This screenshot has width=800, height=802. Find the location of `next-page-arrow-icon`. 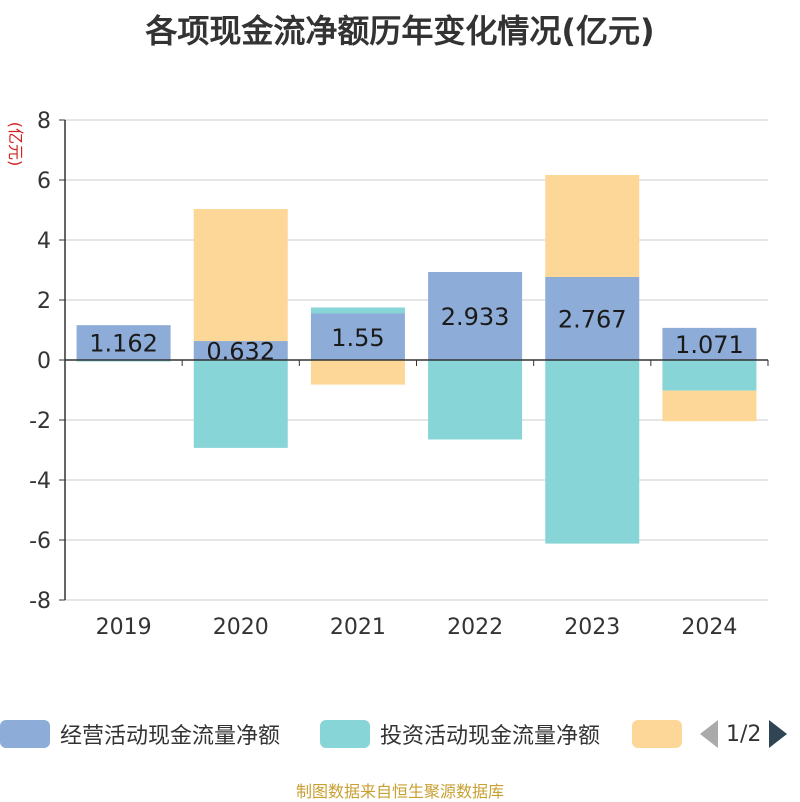

next-page-arrow-icon is located at coordinates (778, 734).